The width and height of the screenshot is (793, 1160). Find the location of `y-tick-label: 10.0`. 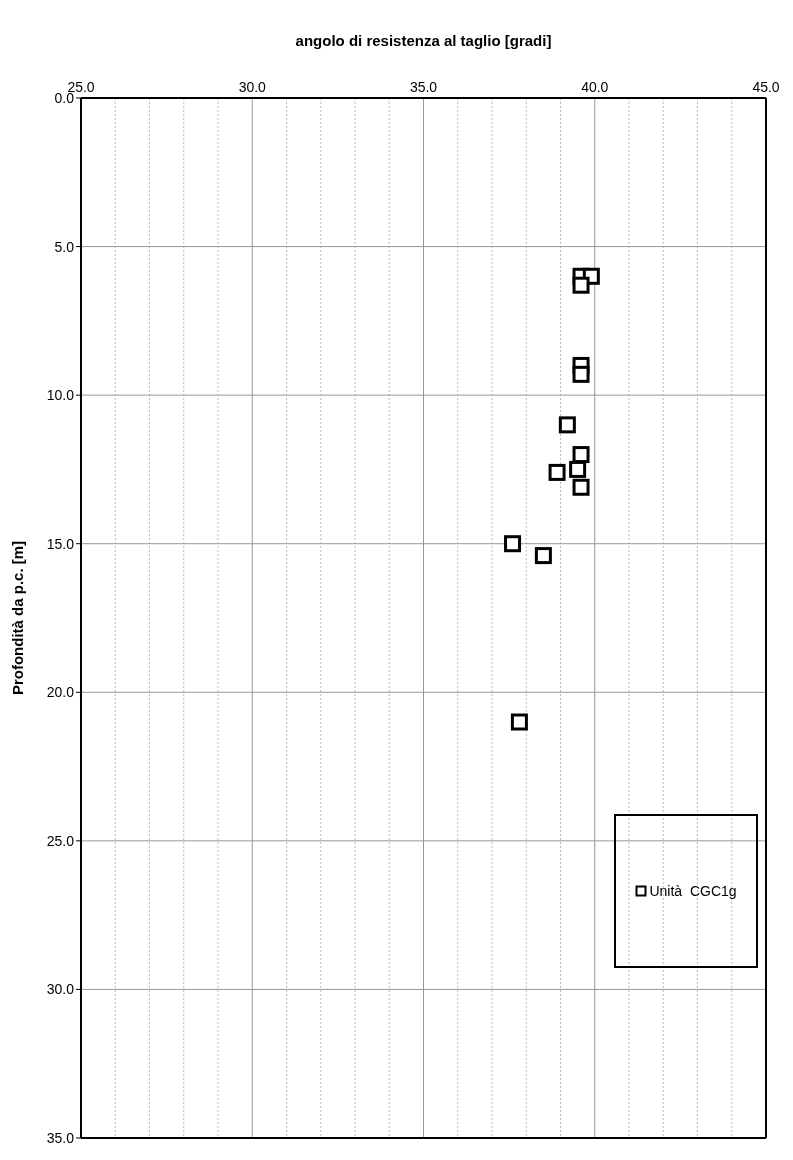

y-tick-label: 10.0 is located at coordinates (60, 395).